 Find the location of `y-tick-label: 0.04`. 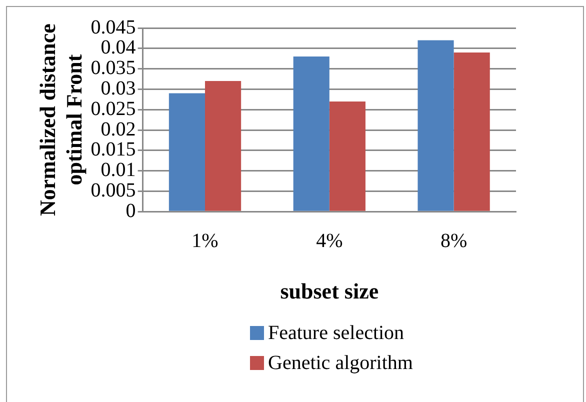

y-tick-label: 0.04 is located at coordinates (118, 47).